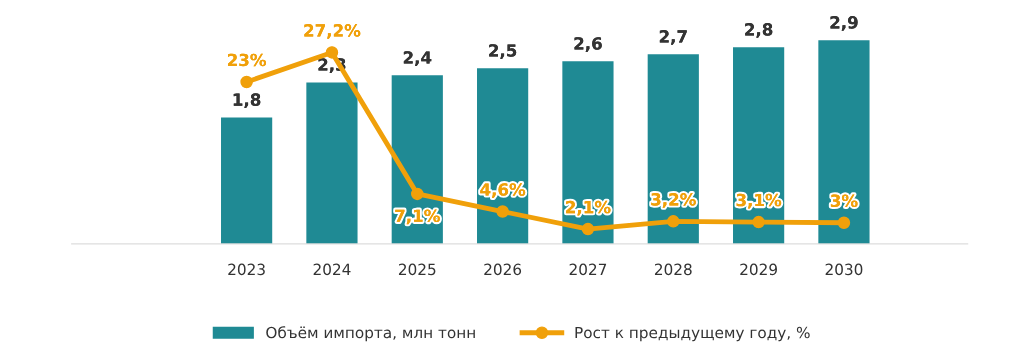 Image resolution: width=1024 pixels, height=355 pixels. I want to click on x-tick-label: 2030, so click(844, 269).